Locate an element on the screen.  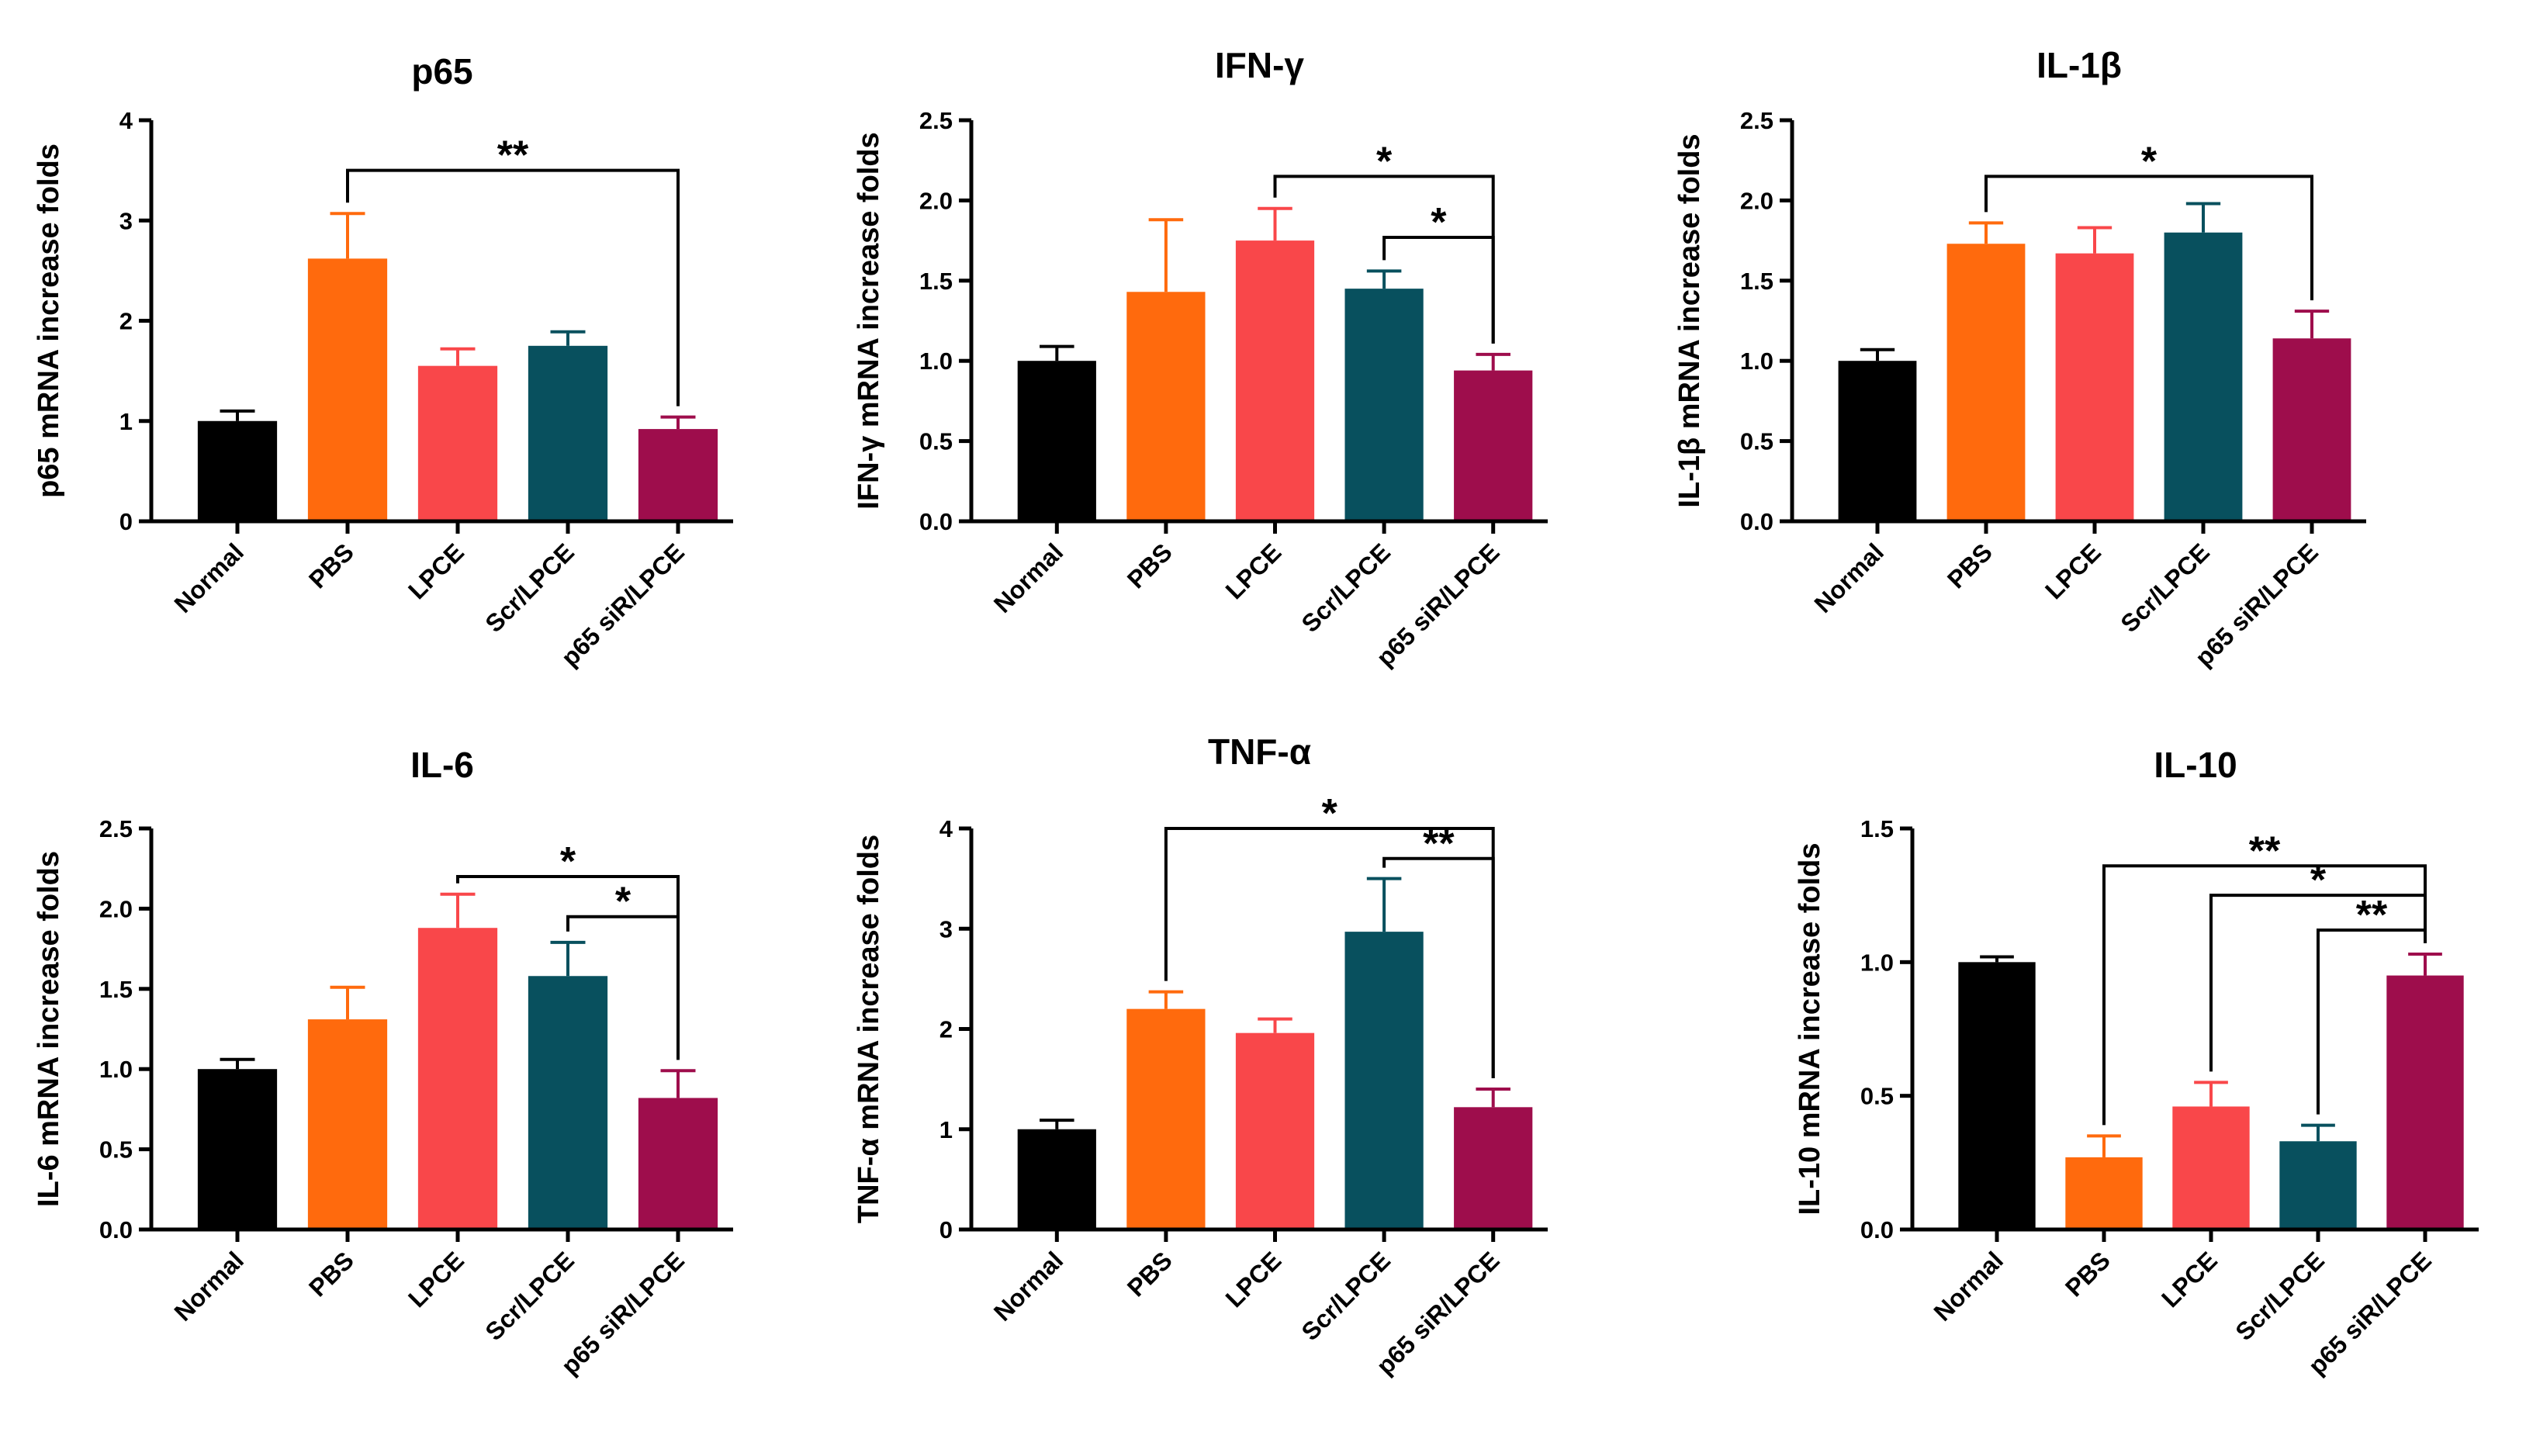
chart-title: IL-6 is located at coordinates (442, 765).